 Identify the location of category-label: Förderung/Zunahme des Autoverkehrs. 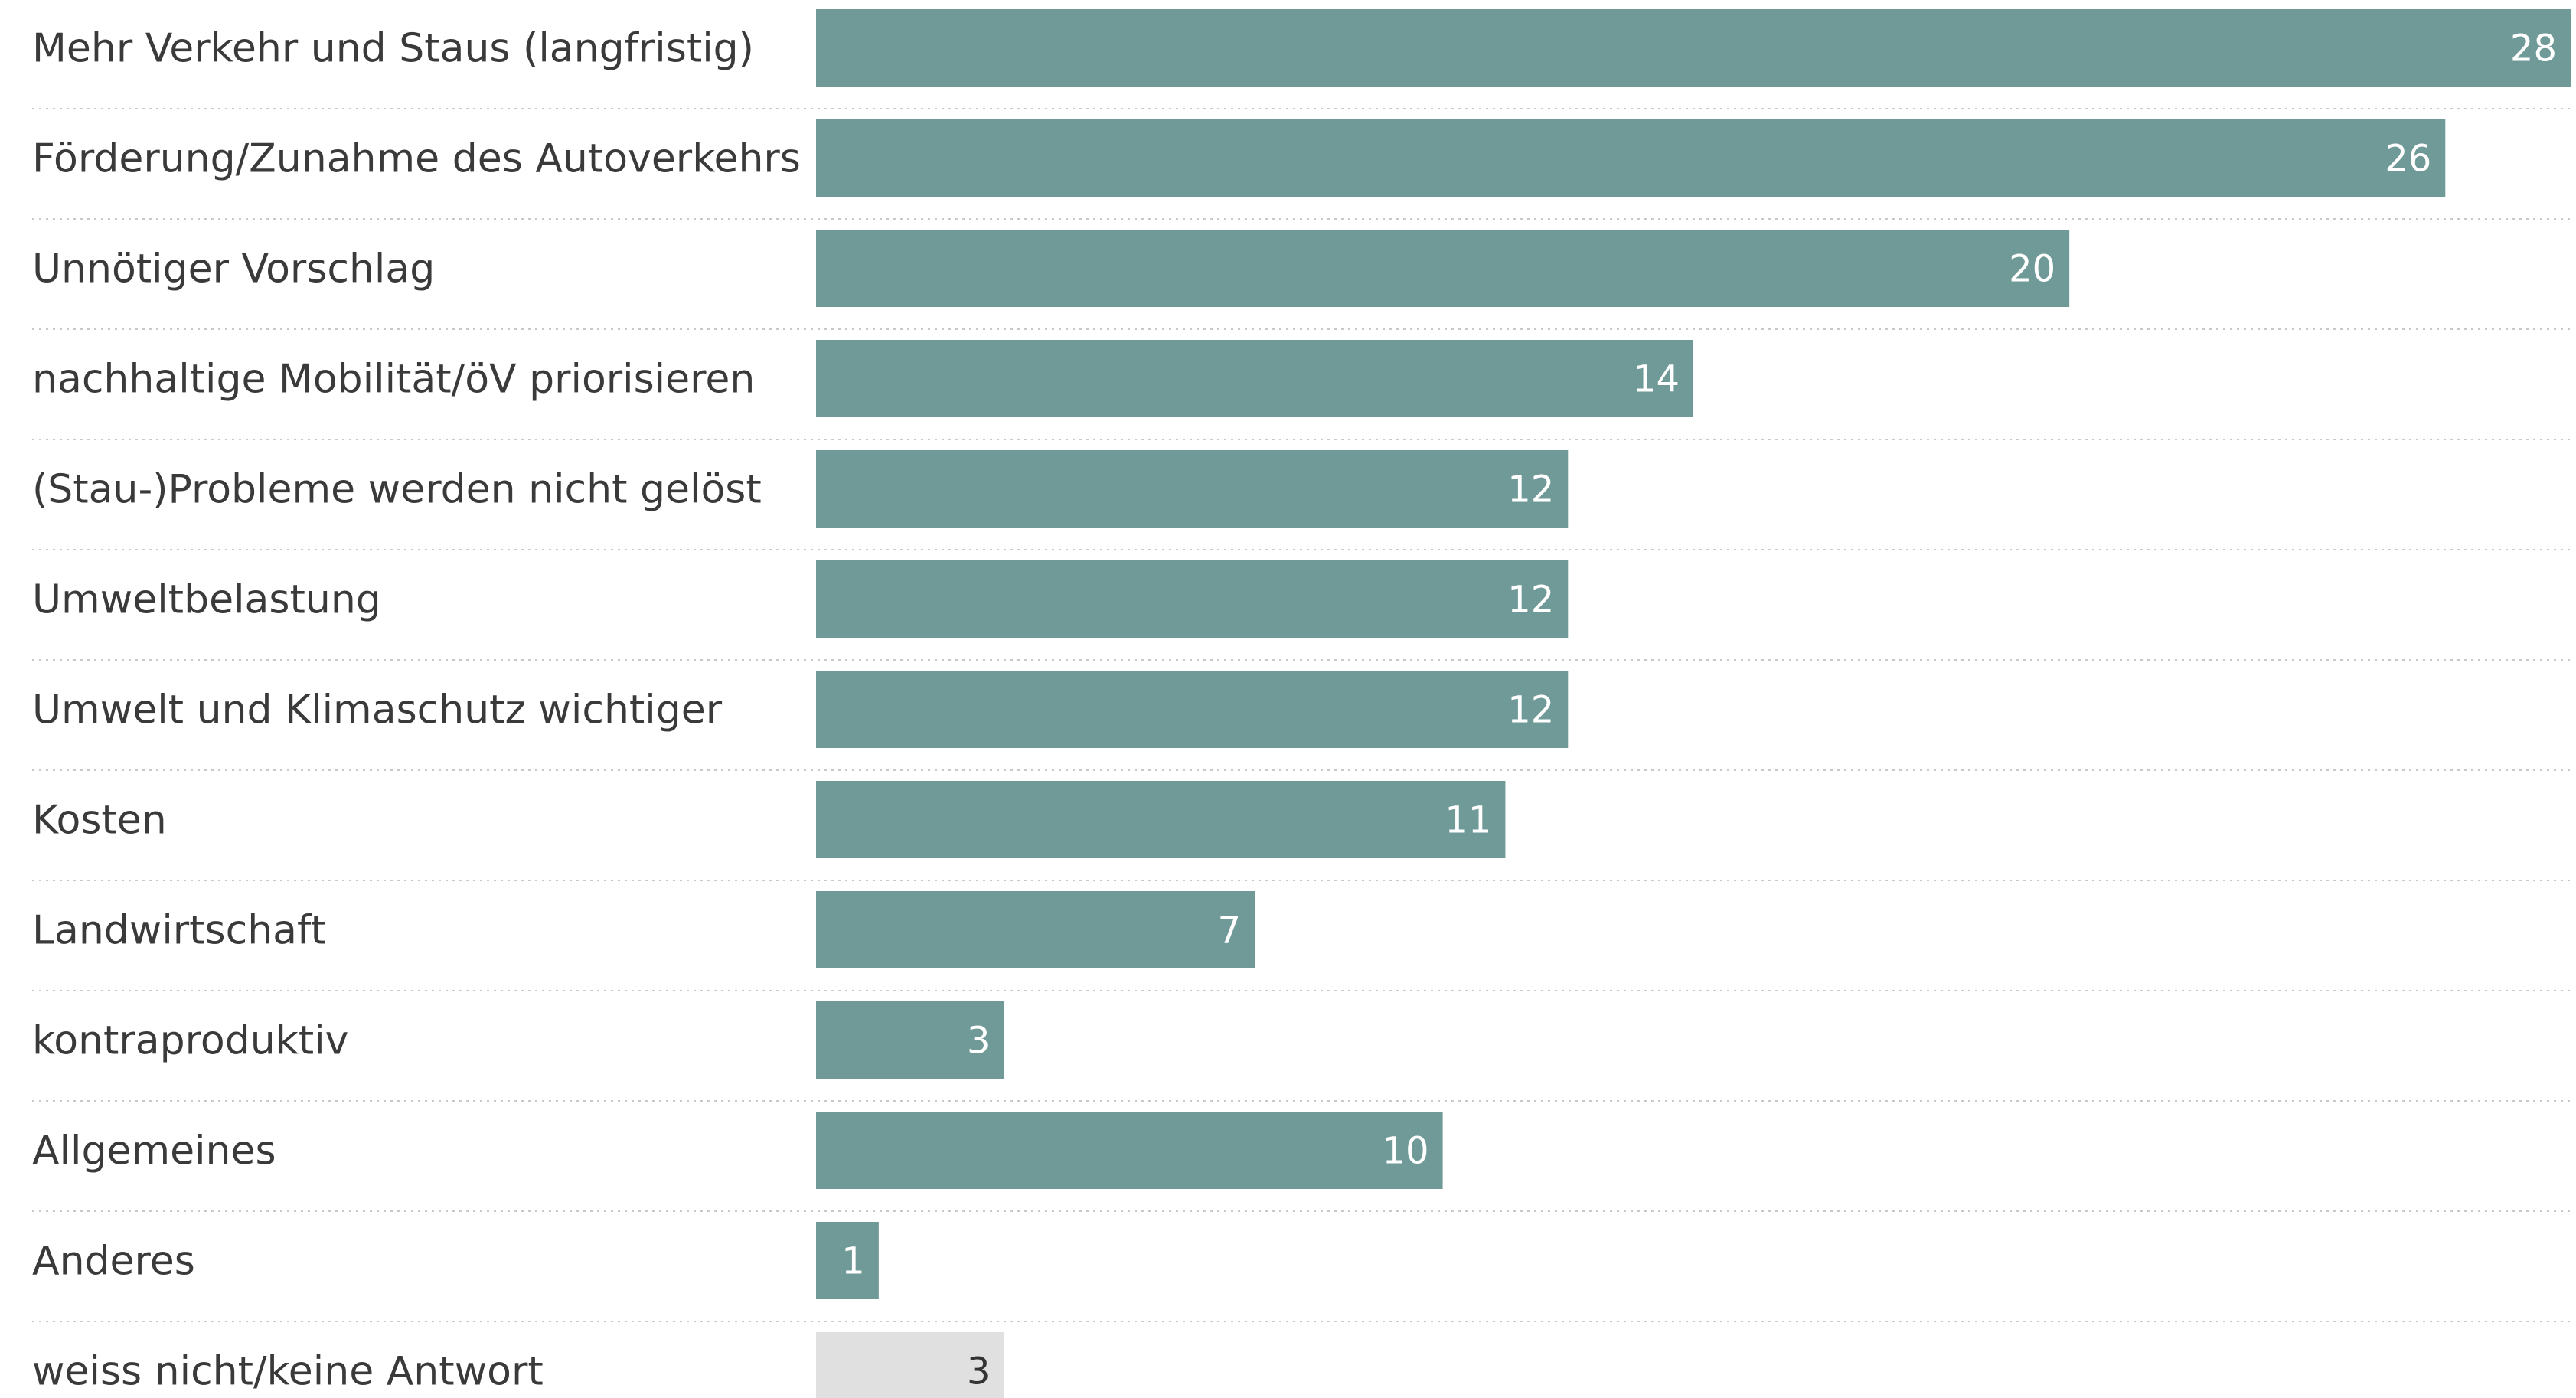
(416, 159).